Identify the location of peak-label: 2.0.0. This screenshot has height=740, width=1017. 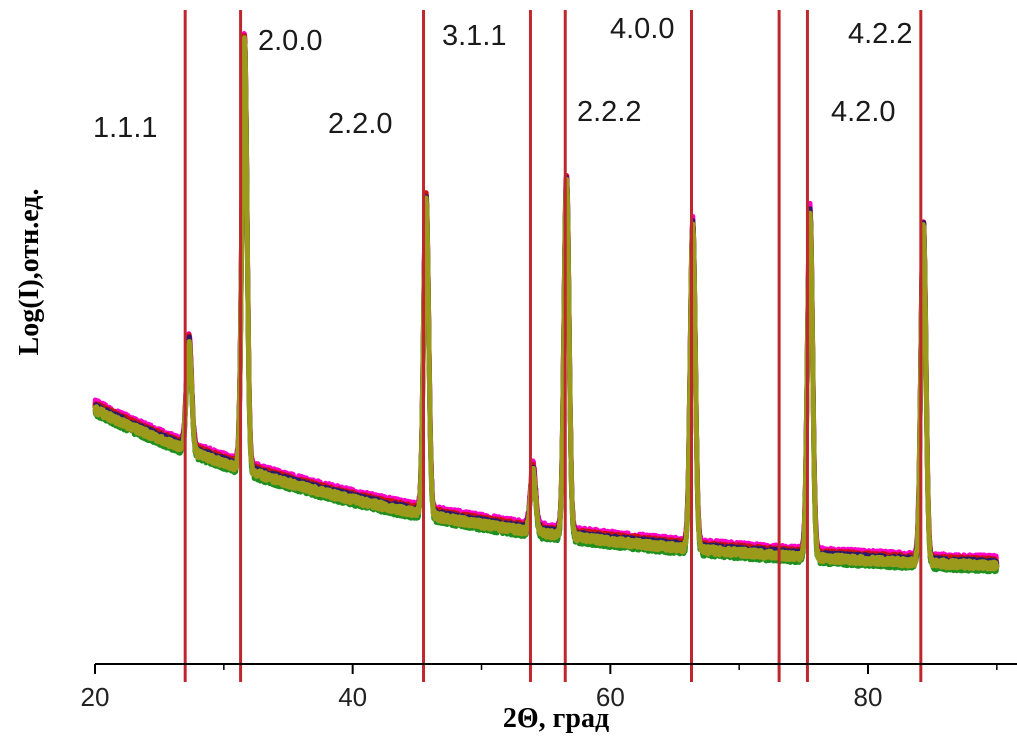
(290, 41).